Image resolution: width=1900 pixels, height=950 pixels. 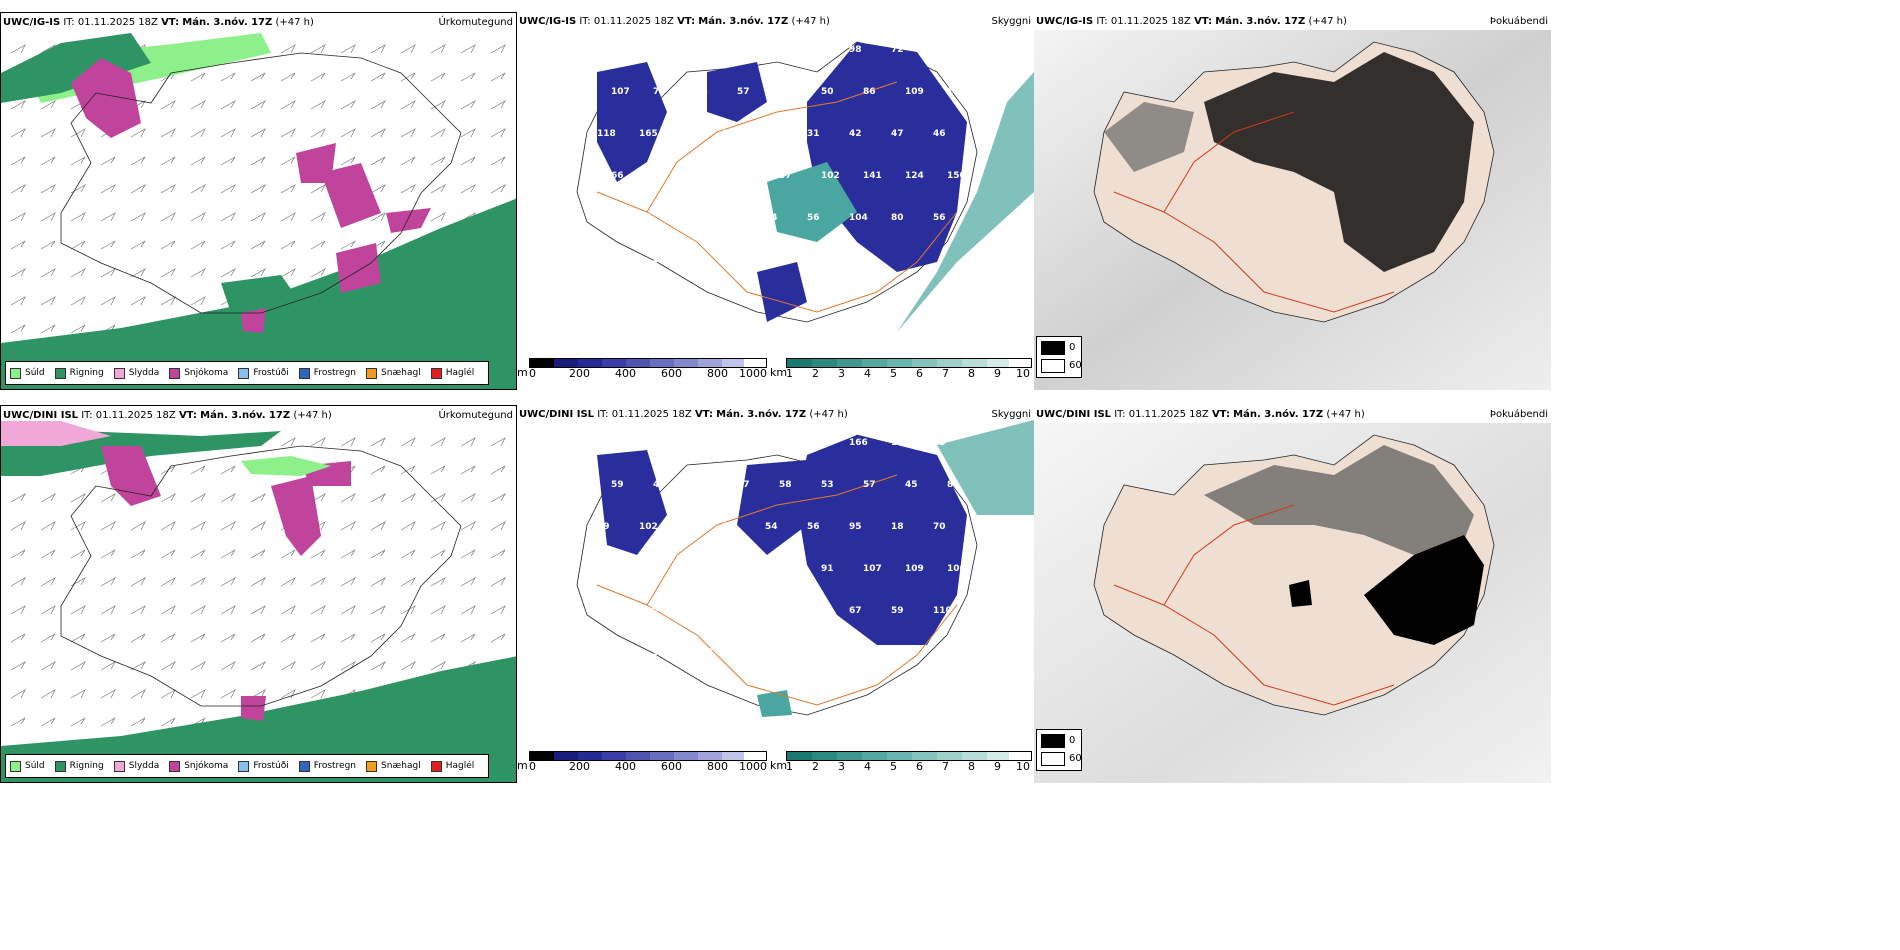 What do you see at coordinates (900, 443) in the screenshot?
I see `cloud-base-label: 164` at bounding box center [900, 443].